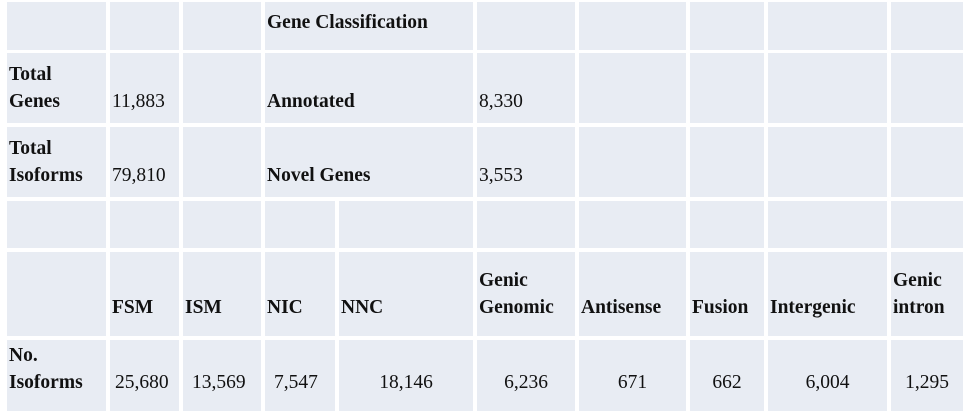  Describe the element at coordinates (144, 88) in the screenshot. I see `total-genes-value: 11,883` at that location.